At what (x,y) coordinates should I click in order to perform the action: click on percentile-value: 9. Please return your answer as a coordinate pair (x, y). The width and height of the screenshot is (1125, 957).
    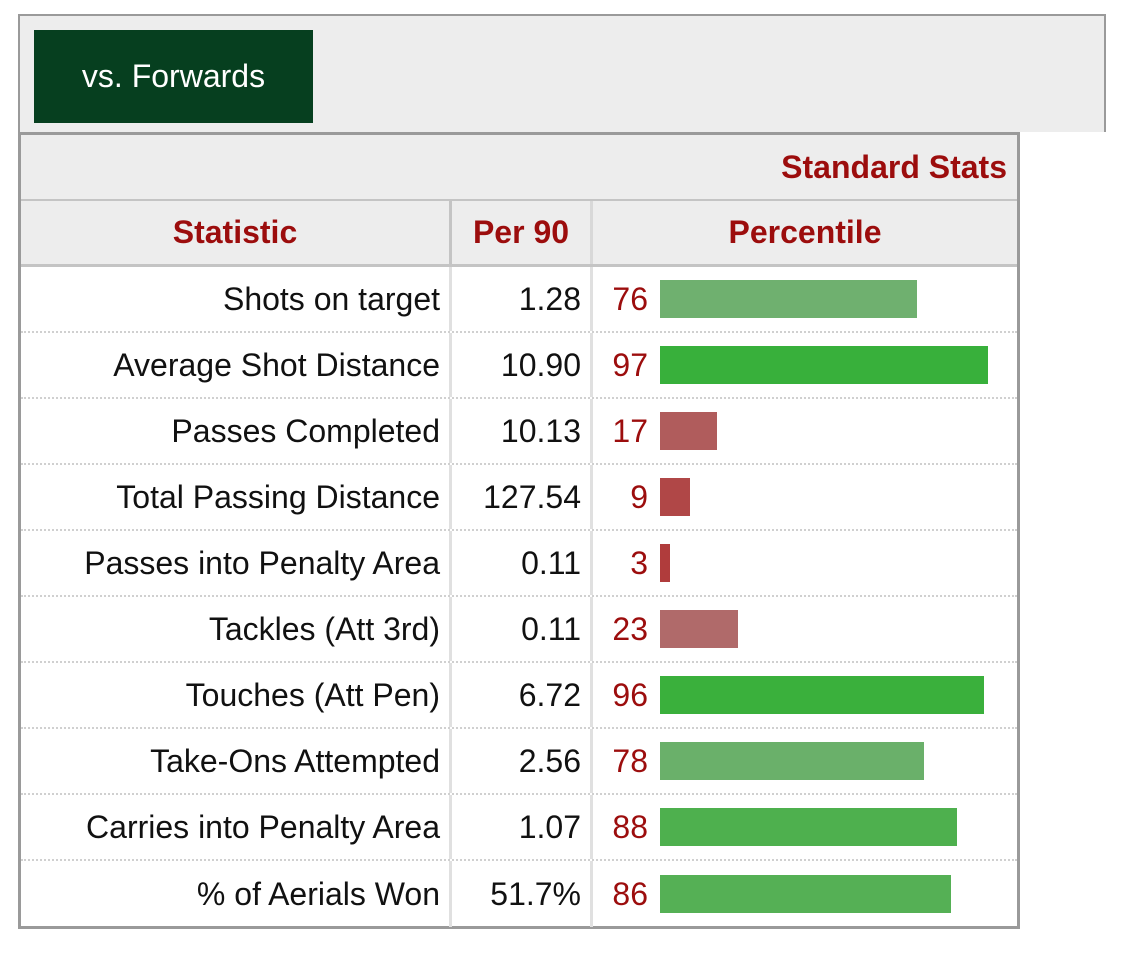
    Looking at the image, I should click on (639, 496).